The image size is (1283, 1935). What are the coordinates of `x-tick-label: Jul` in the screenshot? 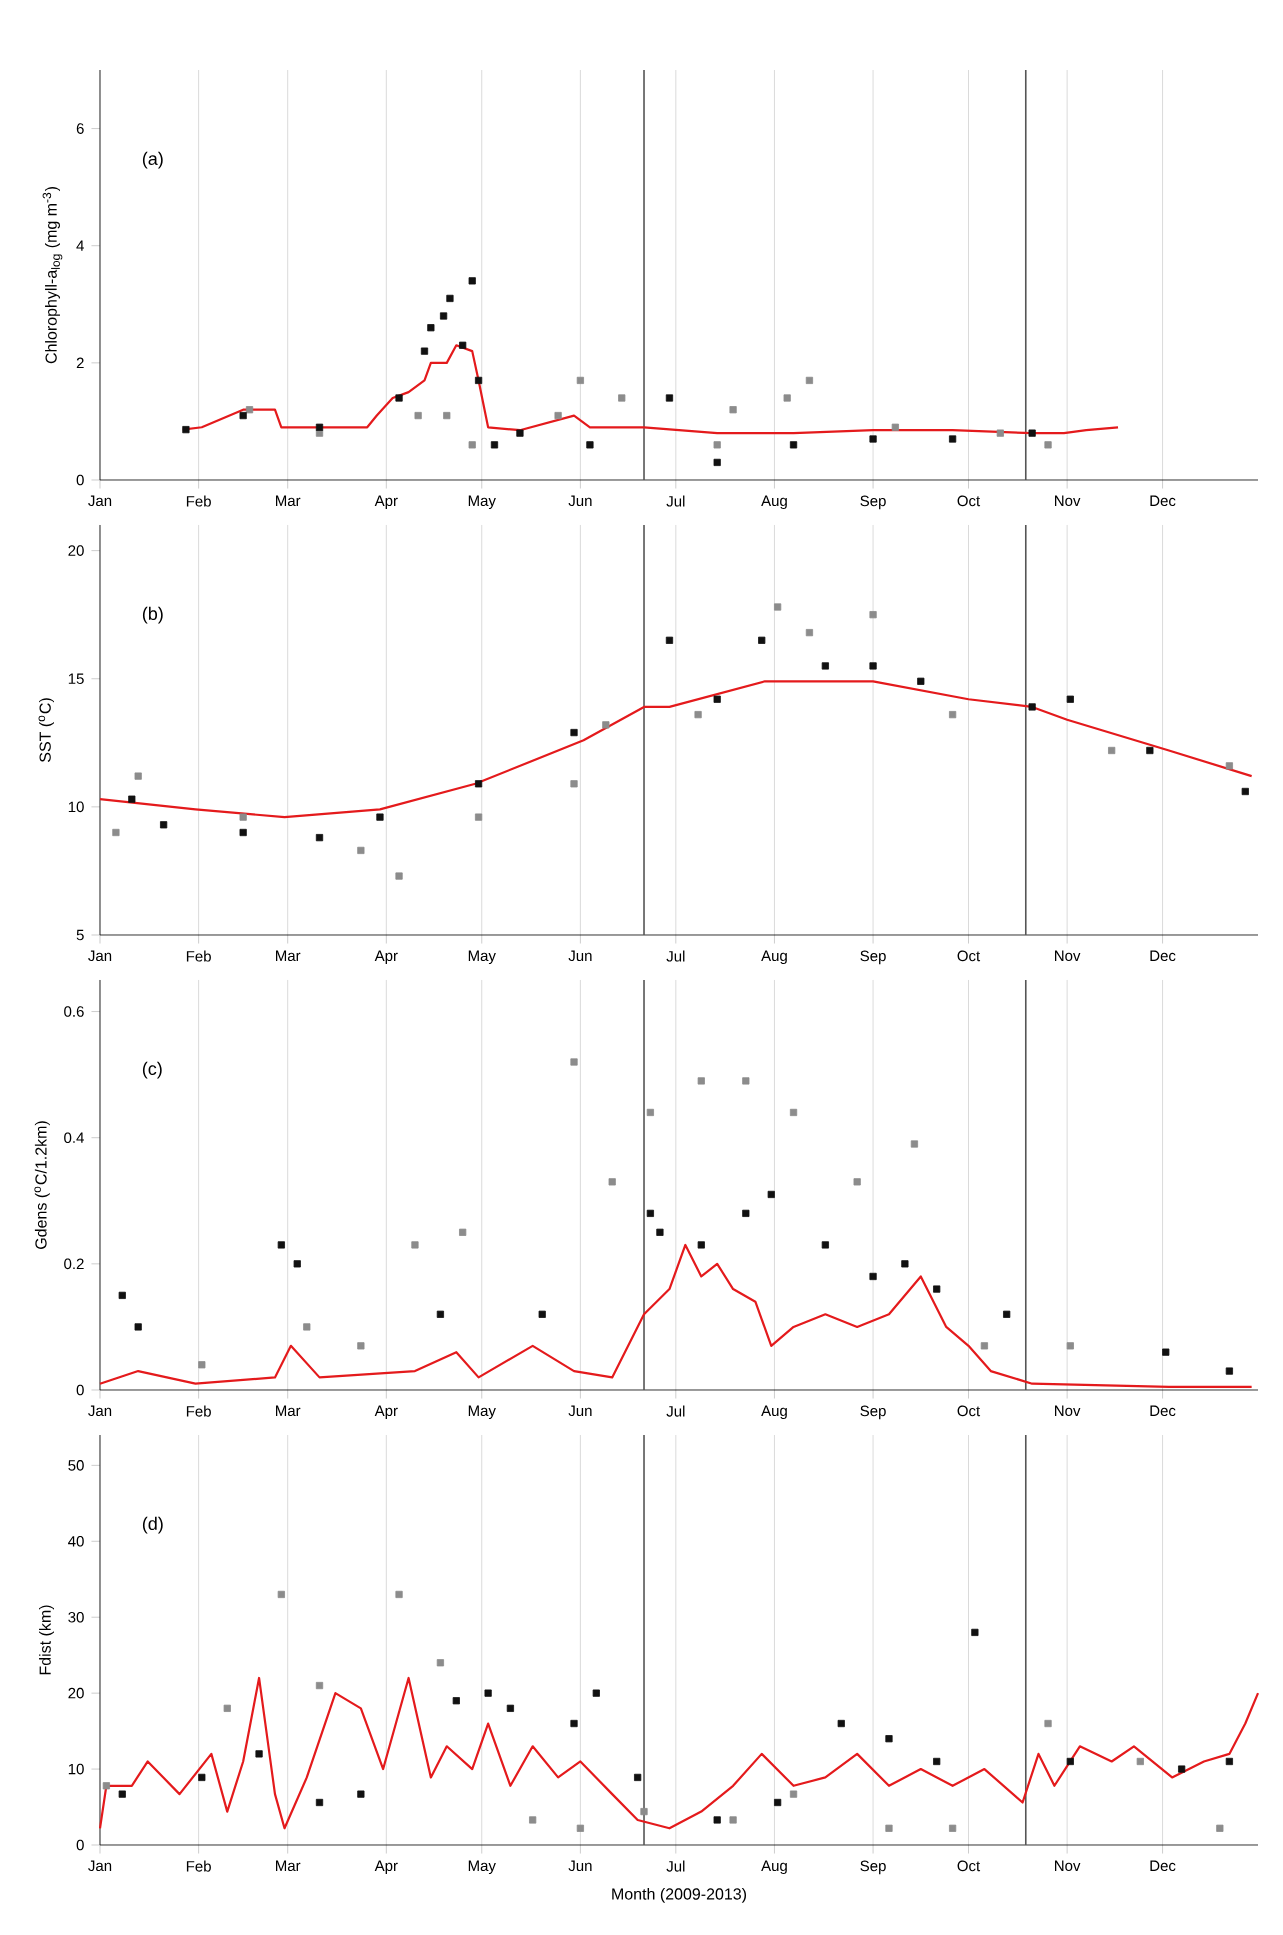 It's located at (675, 1866).